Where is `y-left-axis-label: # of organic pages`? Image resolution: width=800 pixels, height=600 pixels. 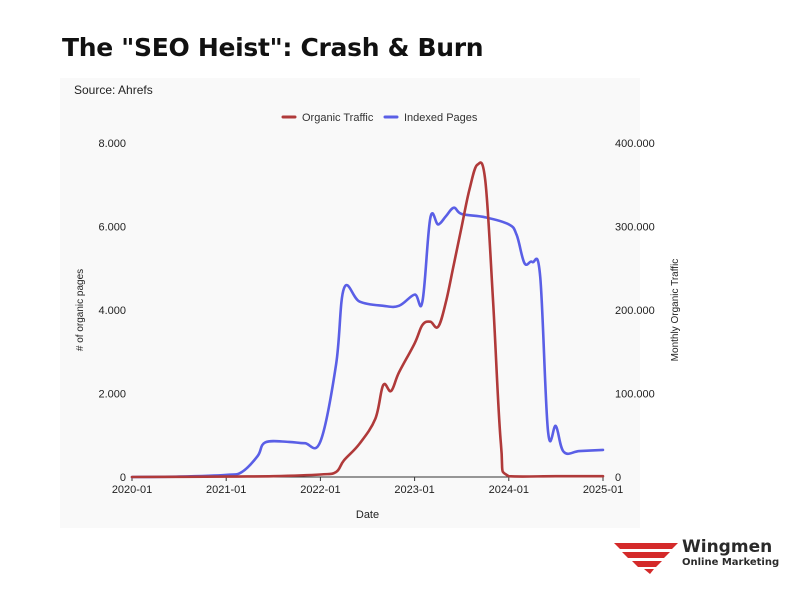 y-left-axis-label: # of organic pages is located at coordinates (80, 310).